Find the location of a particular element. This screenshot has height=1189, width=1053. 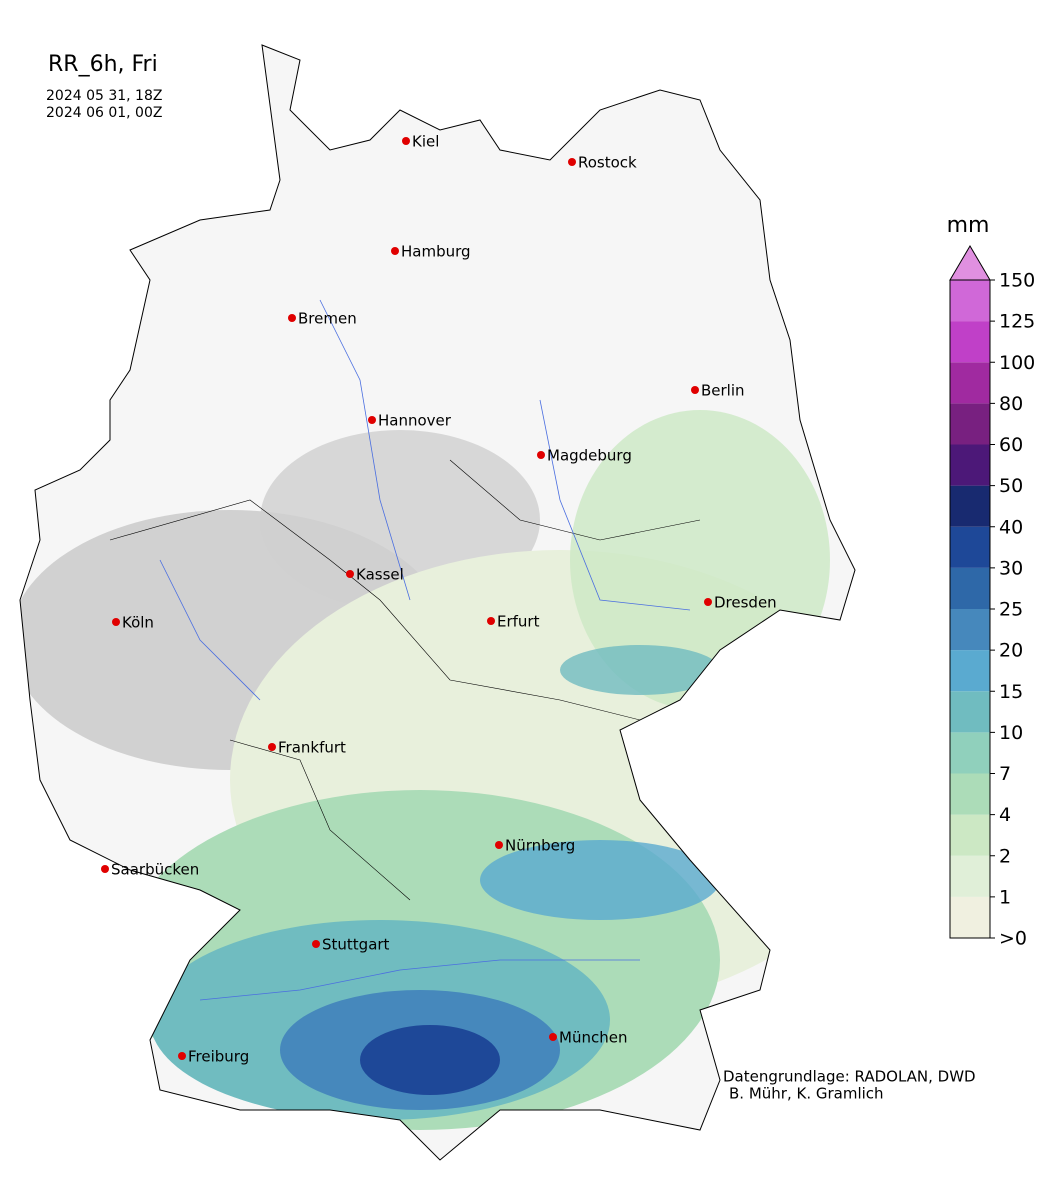

colorbar-tick-label: 40 is located at coordinates (1011, 527).